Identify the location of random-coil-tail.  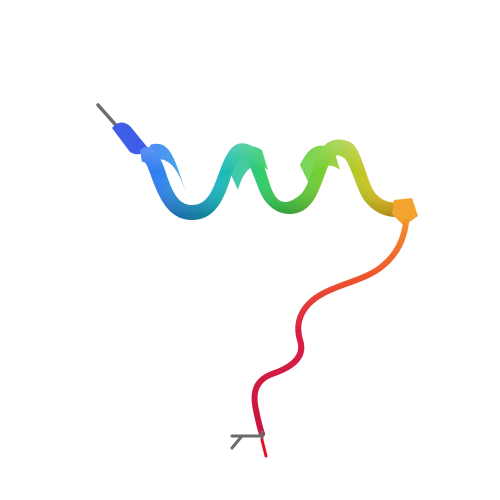
(330, 328).